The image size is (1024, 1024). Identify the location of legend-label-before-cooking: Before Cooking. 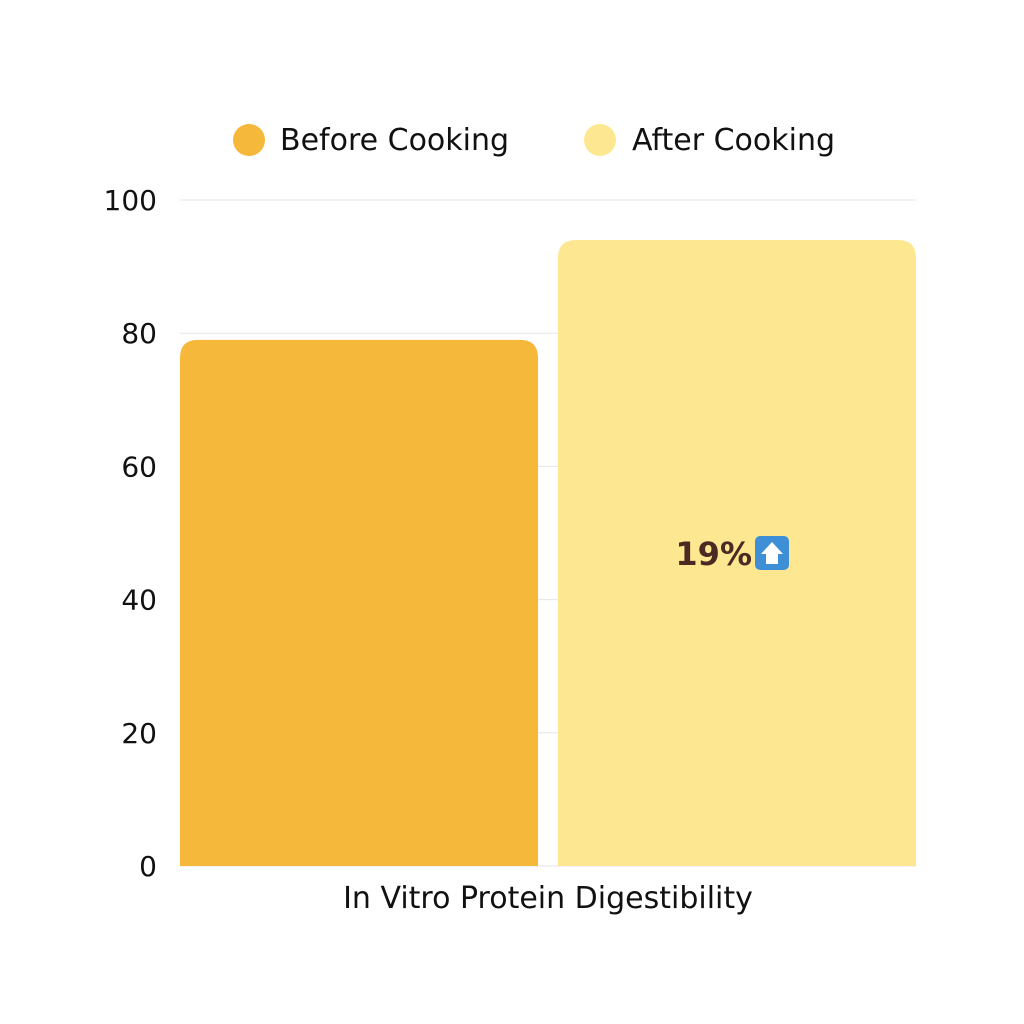
(394, 140).